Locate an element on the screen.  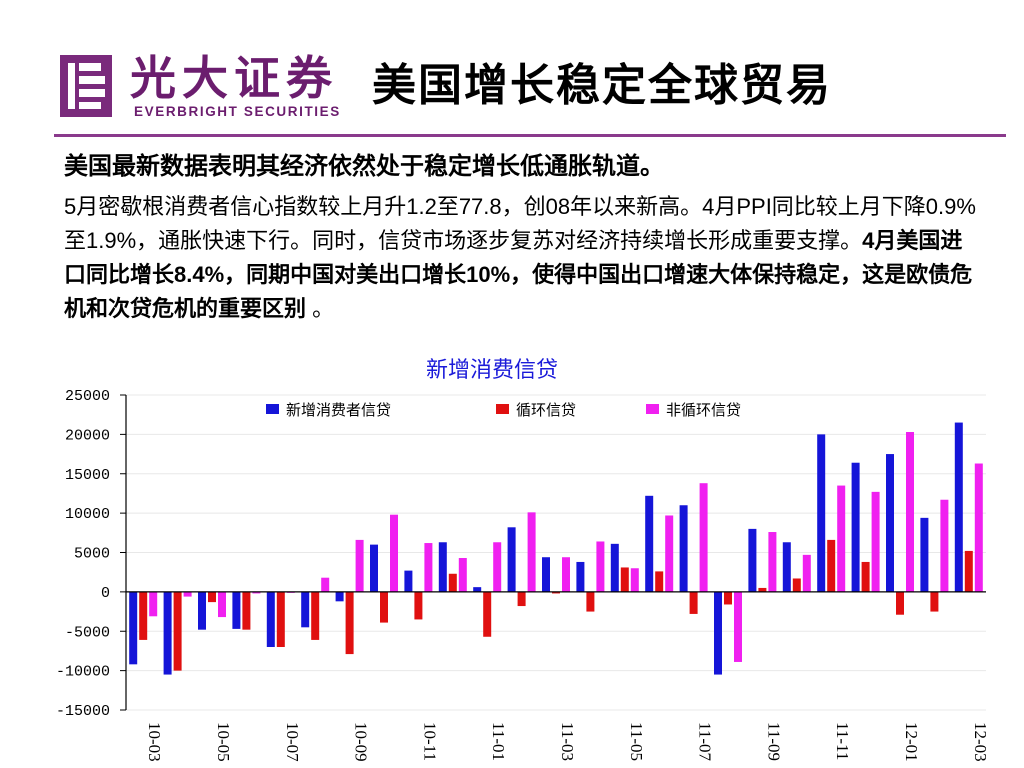
lead-sentence: 美国最新数据表明其经济依然处于稳定增长低通胀轨道。 is located at coordinates (364, 165).